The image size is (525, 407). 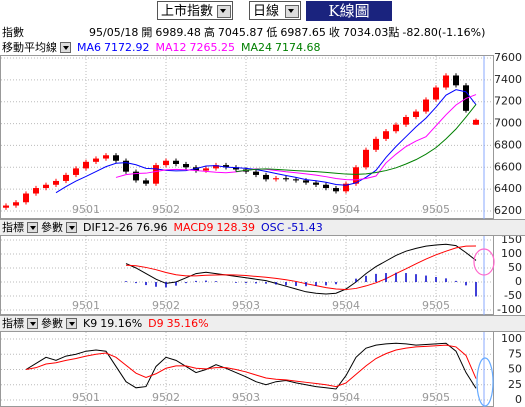 I want to click on high-label: 高, so click(x=209, y=32).